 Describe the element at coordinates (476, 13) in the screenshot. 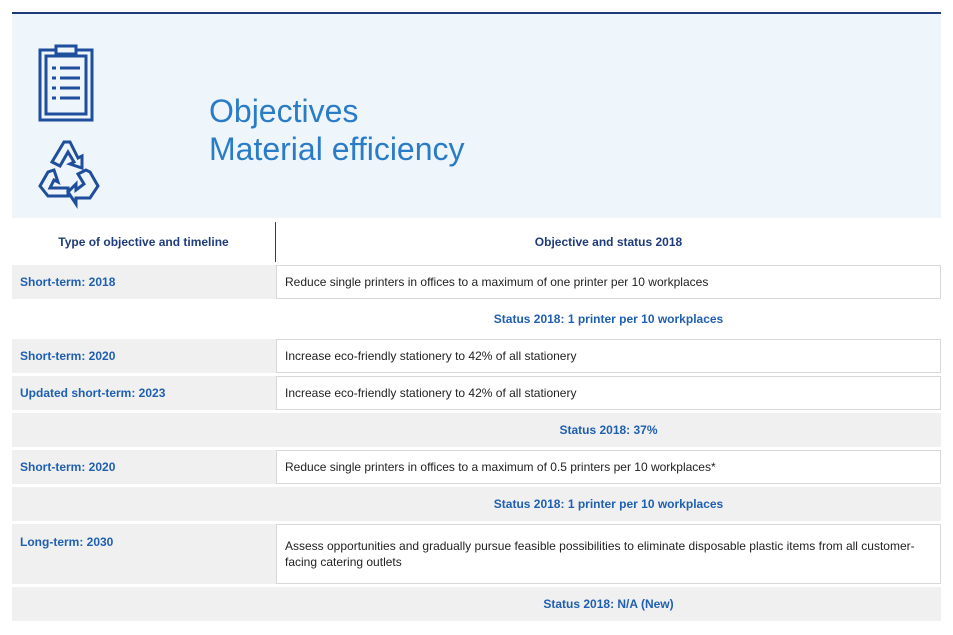

I see `top-rule` at that location.